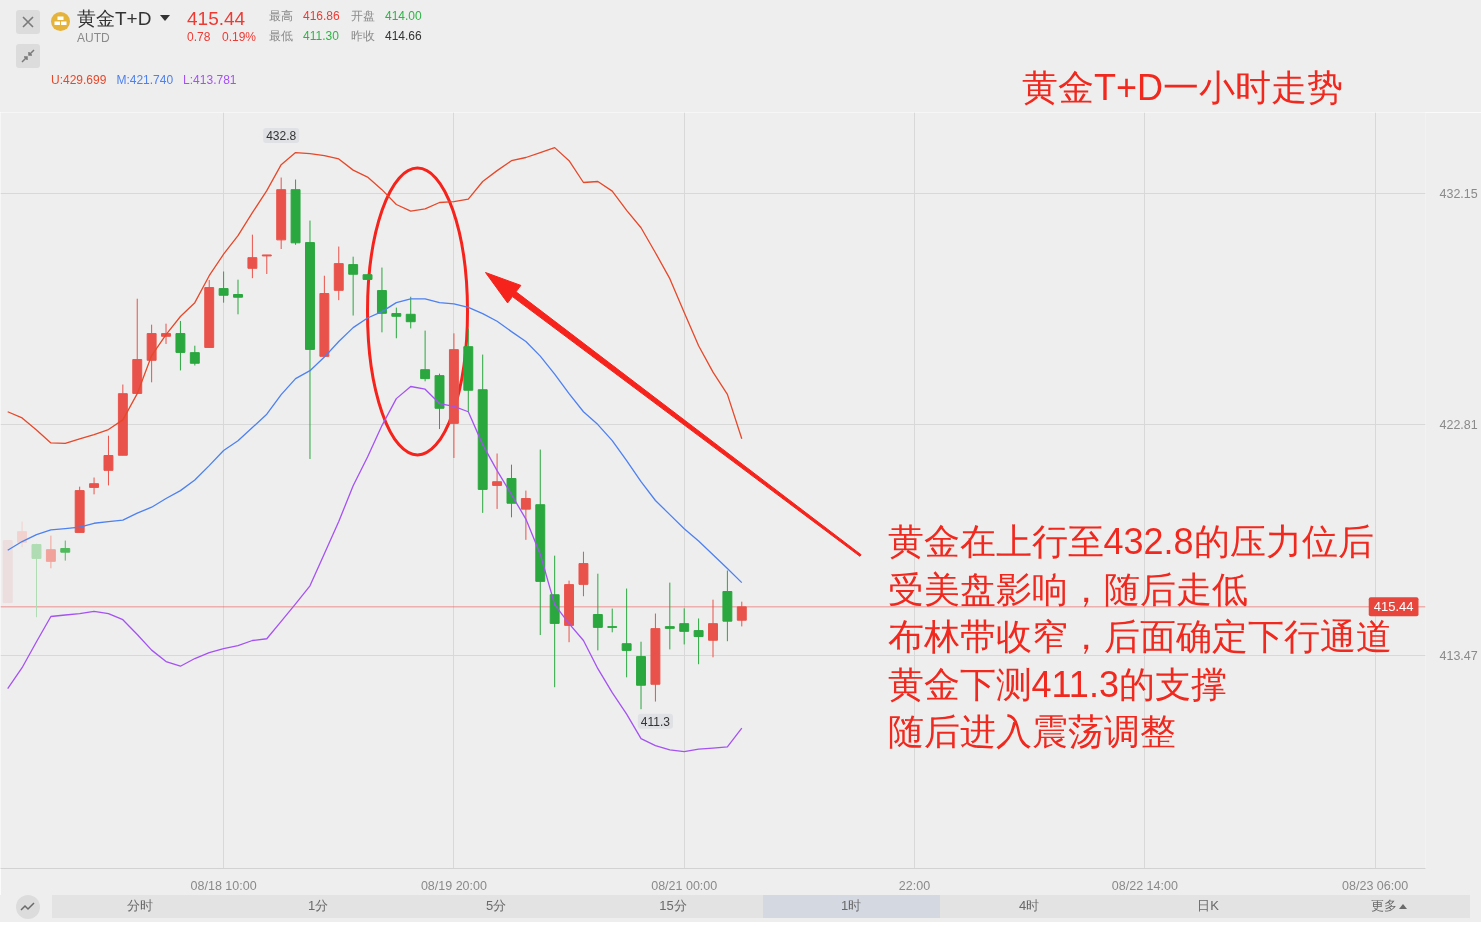  What do you see at coordinates (145, 80) in the screenshot?
I see `text: M:421.740` at bounding box center [145, 80].